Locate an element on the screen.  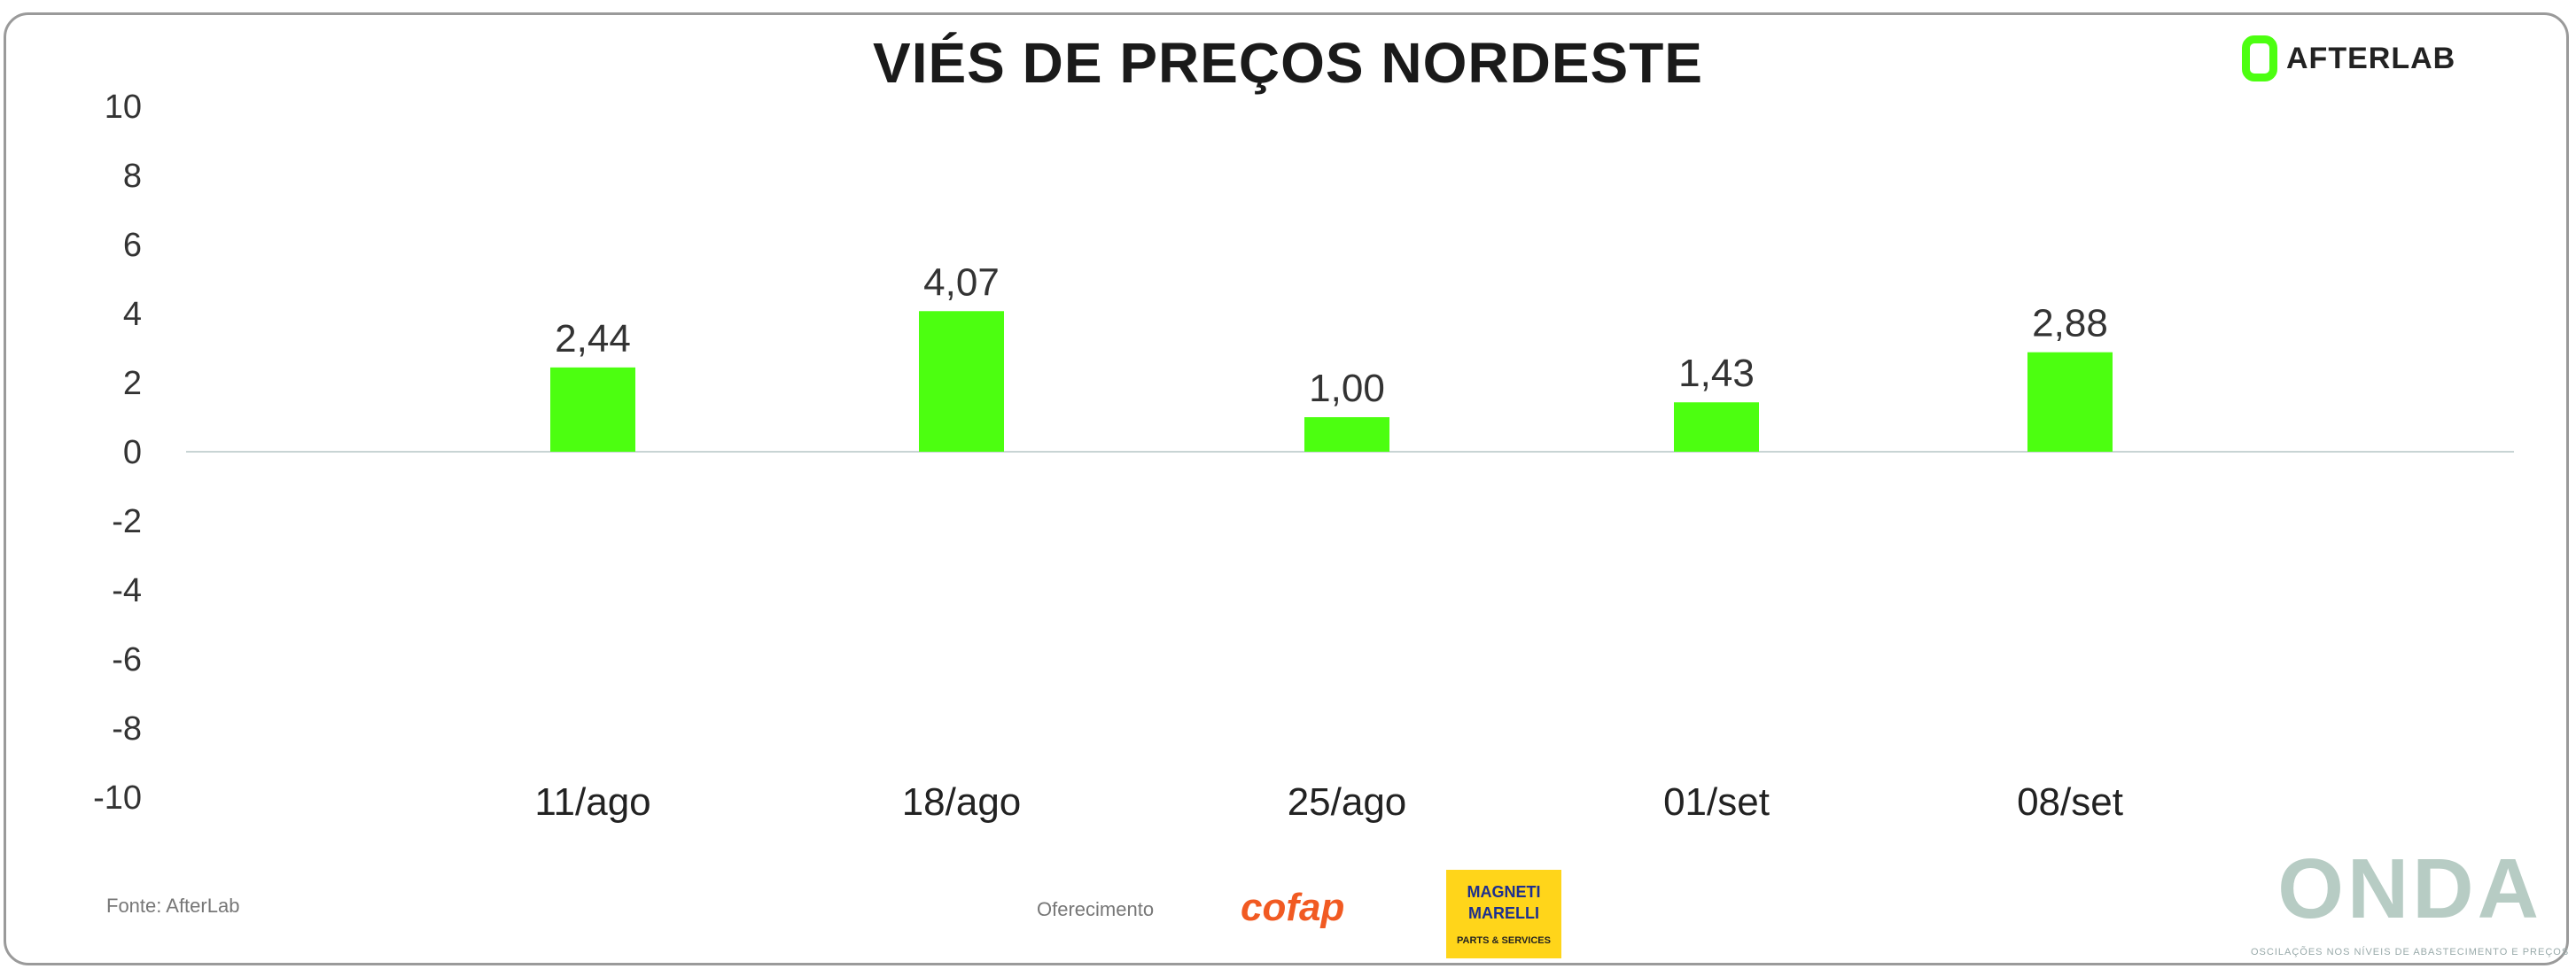
marelli-name: MAGNETI MARELLI is located at coordinates (1504, 902).